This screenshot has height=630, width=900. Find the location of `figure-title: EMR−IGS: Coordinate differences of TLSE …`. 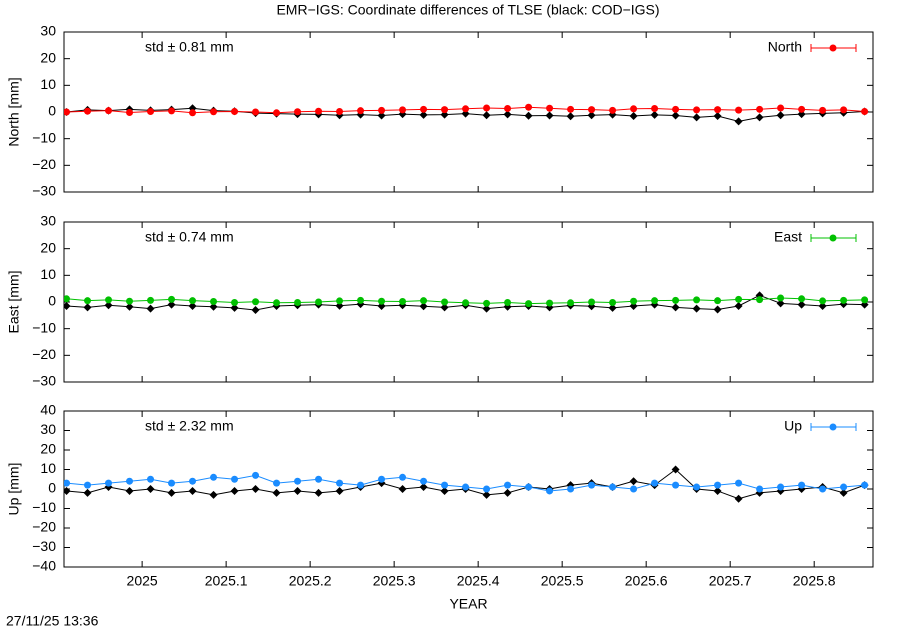

figure-title: EMR−IGS: Coordinate differences of TLSE … is located at coordinates (467, 10).